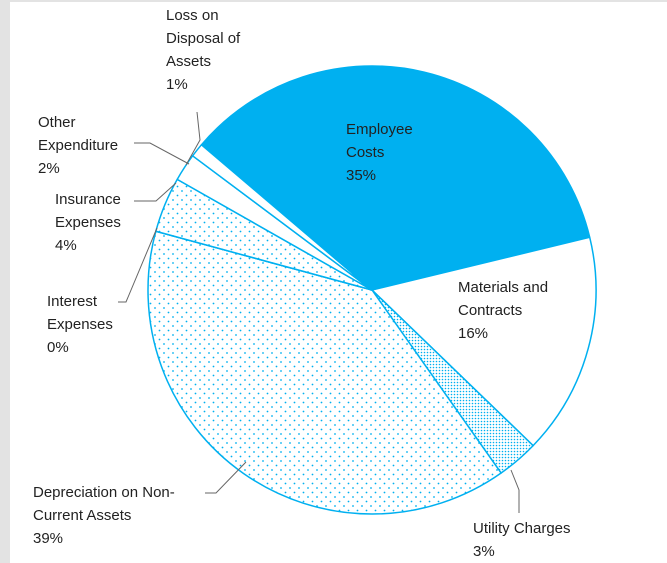 This screenshot has width=667, height=563. I want to click on slice-label: Utility Charges 3%, so click(522, 540).